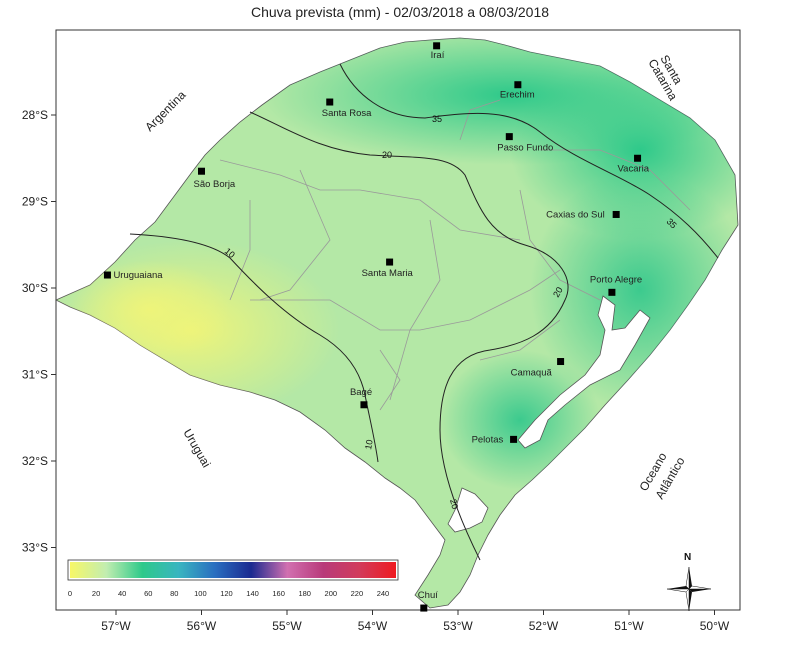 The height and width of the screenshot is (650, 800). What do you see at coordinates (233, 570) in the screenshot?
I see `legend-colorbar` at bounding box center [233, 570].